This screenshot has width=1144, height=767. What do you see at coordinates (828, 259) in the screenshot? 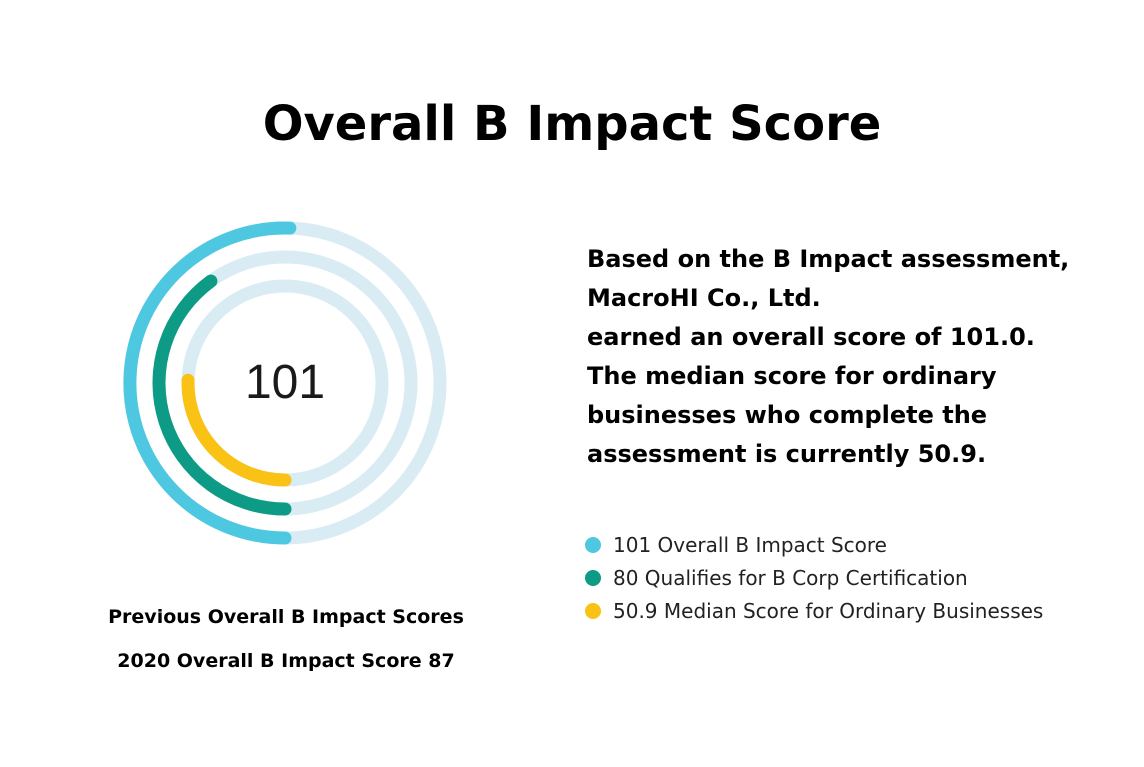
I see `summary-line: Based on the B Impact assessment,` at bounding box center [828, 259].